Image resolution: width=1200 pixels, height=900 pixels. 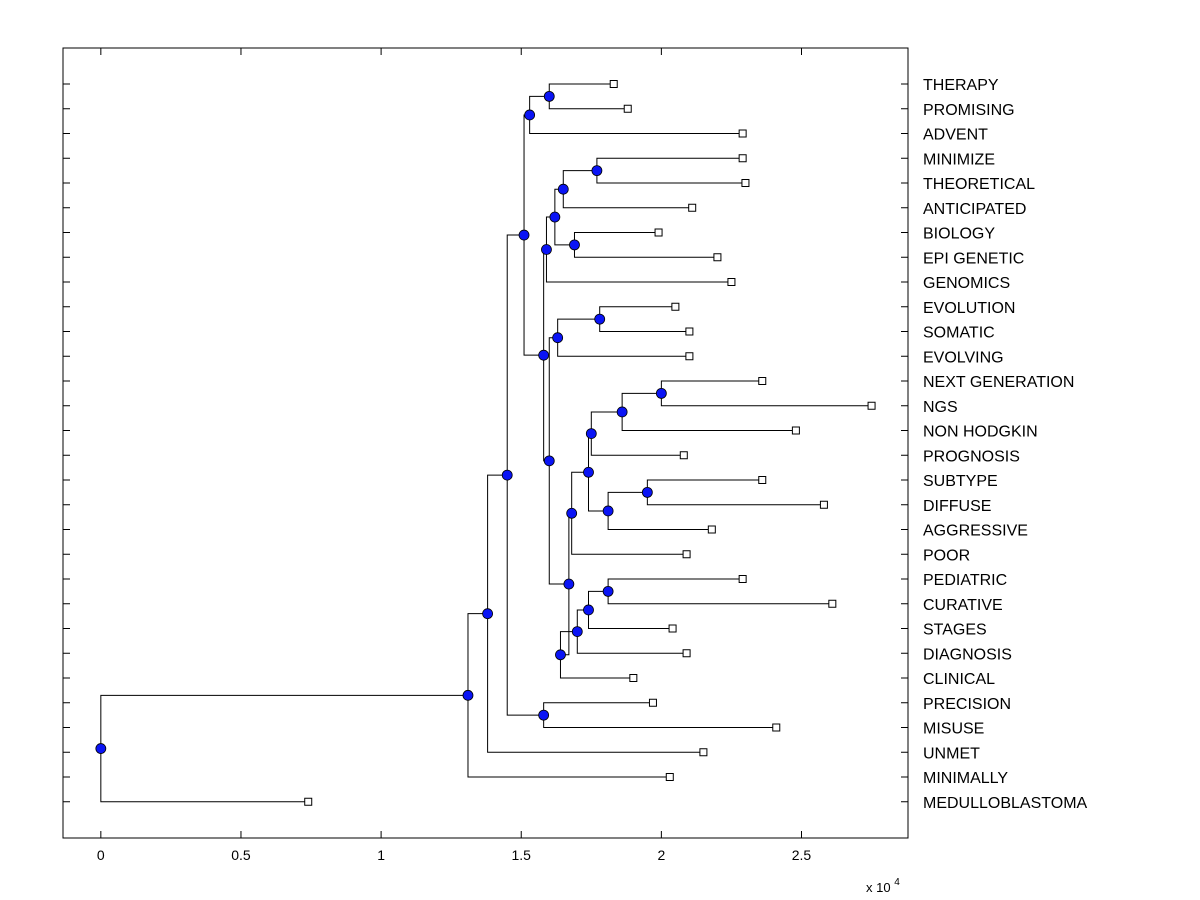 What do you see at coordinates (600, 319) in the screenshot?
I see `merge-node-n-evolution-somatic` at bounding box center [600, 319].